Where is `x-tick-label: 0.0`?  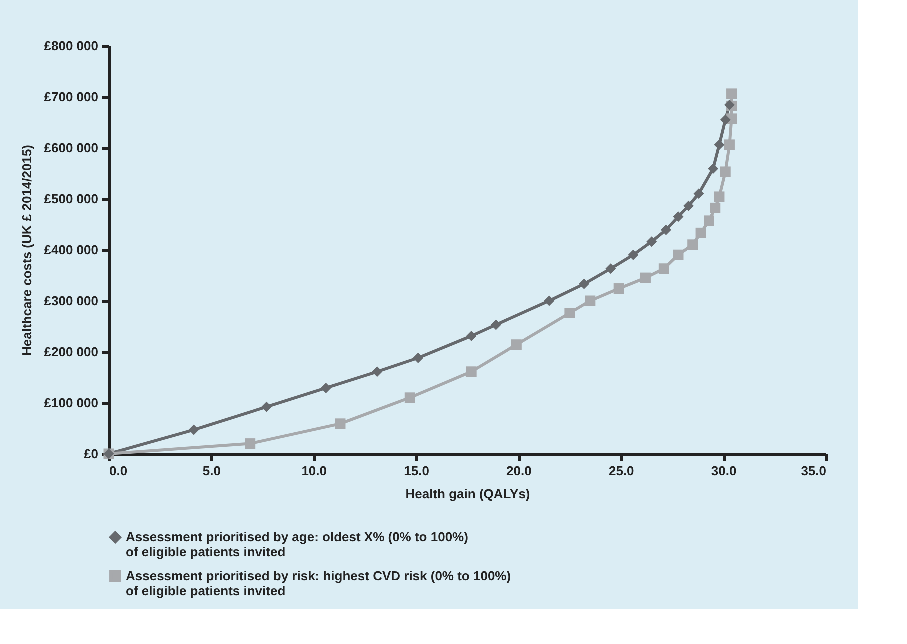 x-tick-label: 0.0 is located at coordinates (119, 471).